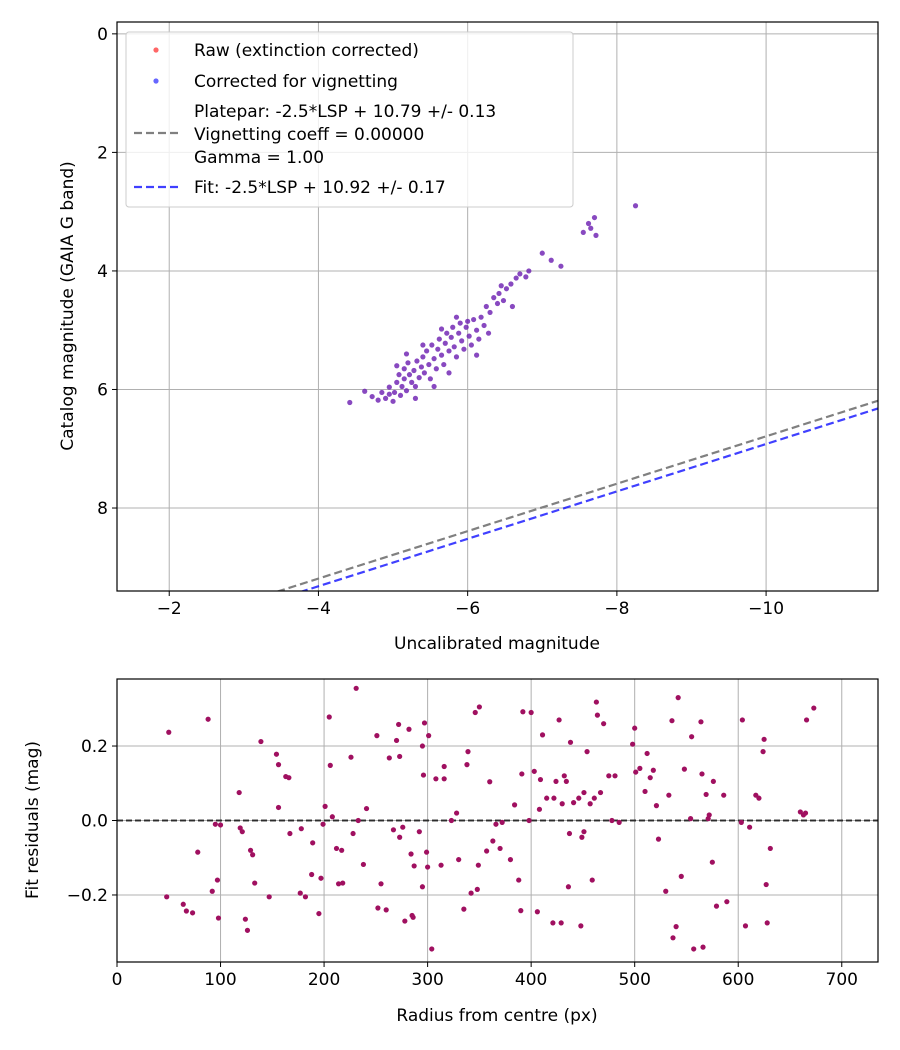 The image size is (900, 1050). Describe the element at coordinates (102, 35) in the screenshot. I see `y-tick-label: 0` at that location.